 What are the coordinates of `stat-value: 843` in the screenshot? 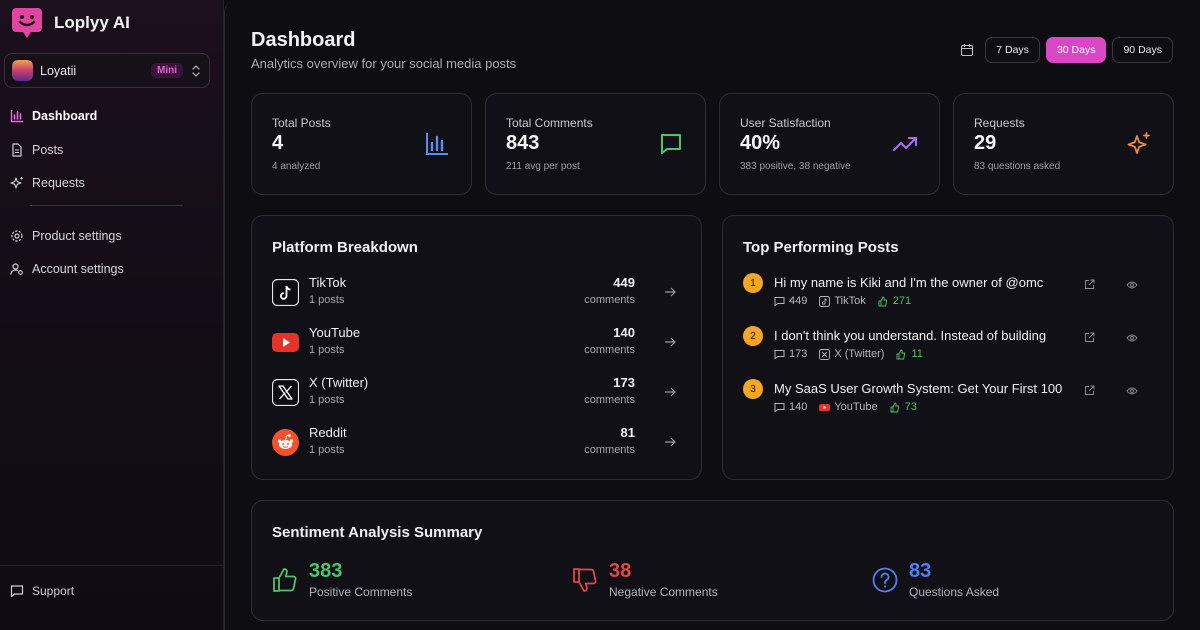 It's located at (523, 143).